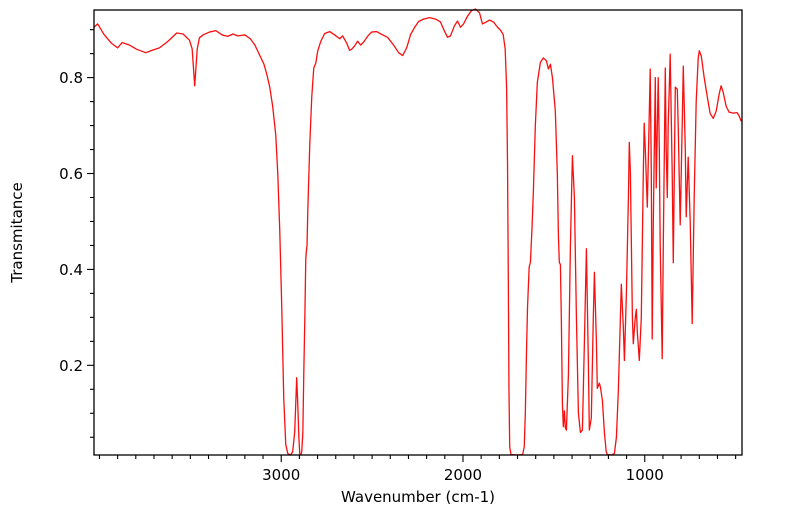 The height and width of the screenshot is (520, 799). Describe the element at coordinates (281, 475) in the screenshot. I see `svg-text: 3000` at that location.